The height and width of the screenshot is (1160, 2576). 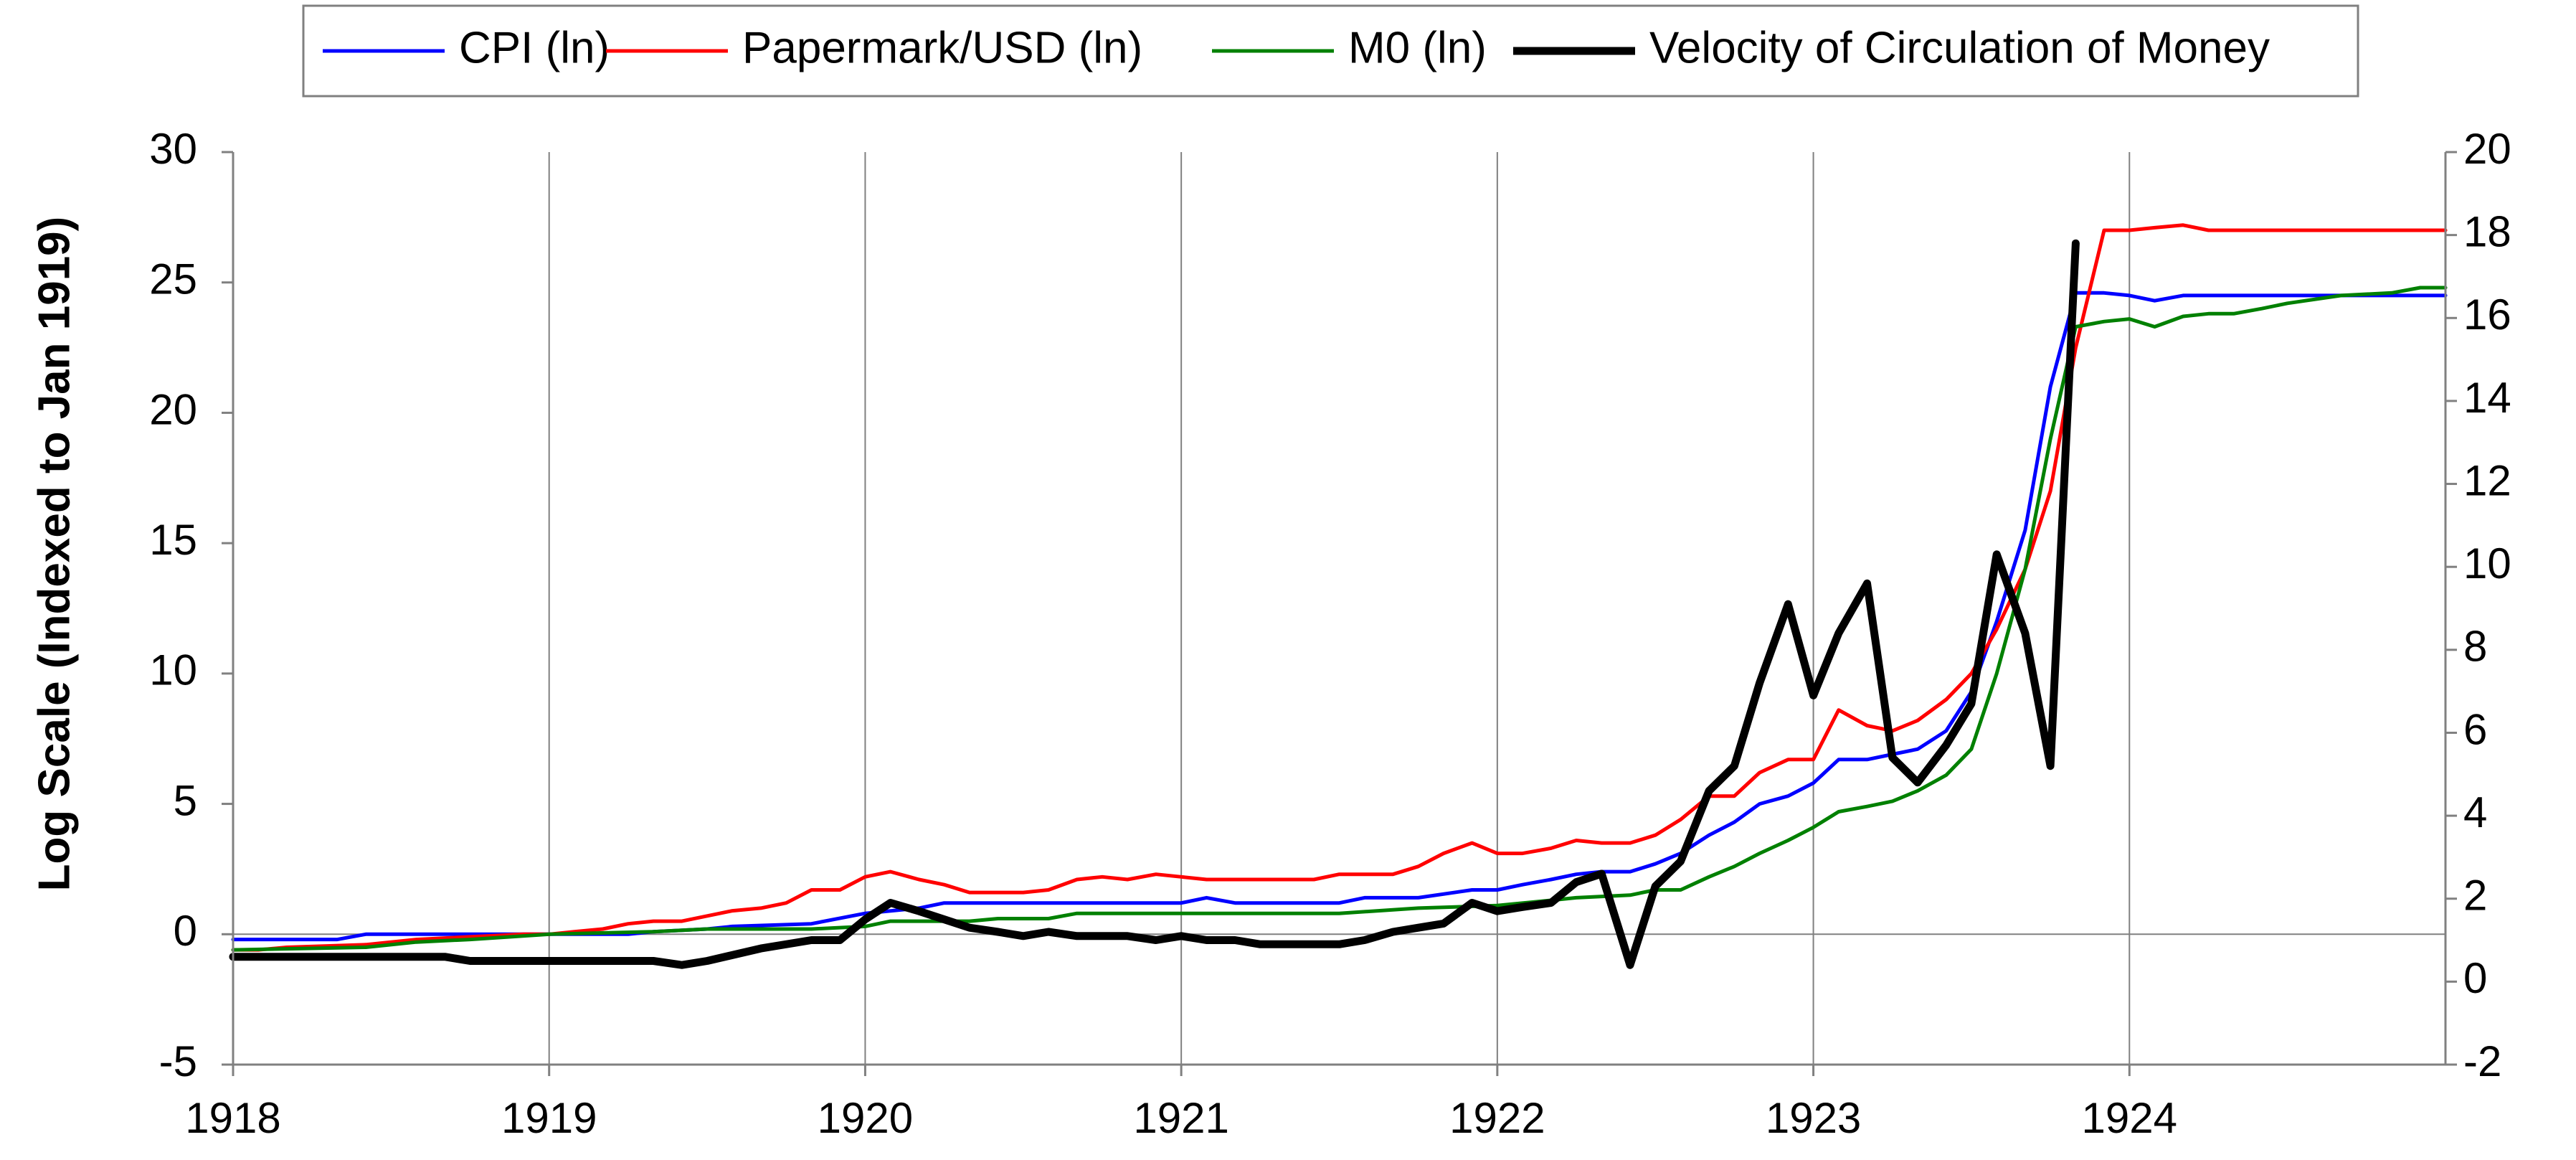 I want to click on y-axis-title: Log Scale (Indexed to Jan 1919), so click(x=54, y=554).